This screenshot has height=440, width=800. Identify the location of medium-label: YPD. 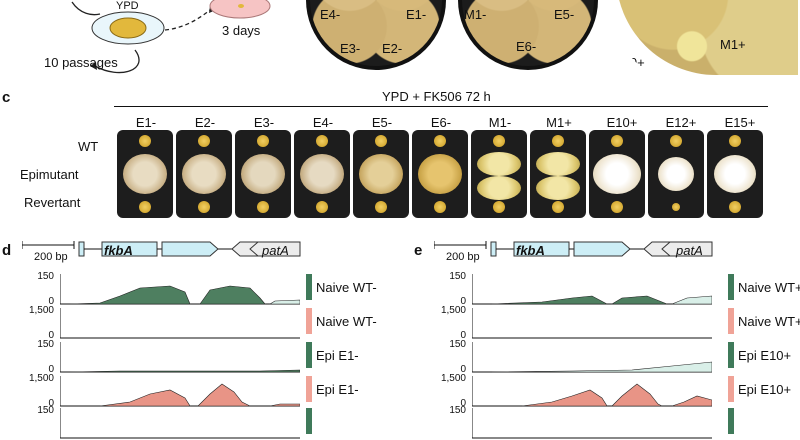
(127, 6).